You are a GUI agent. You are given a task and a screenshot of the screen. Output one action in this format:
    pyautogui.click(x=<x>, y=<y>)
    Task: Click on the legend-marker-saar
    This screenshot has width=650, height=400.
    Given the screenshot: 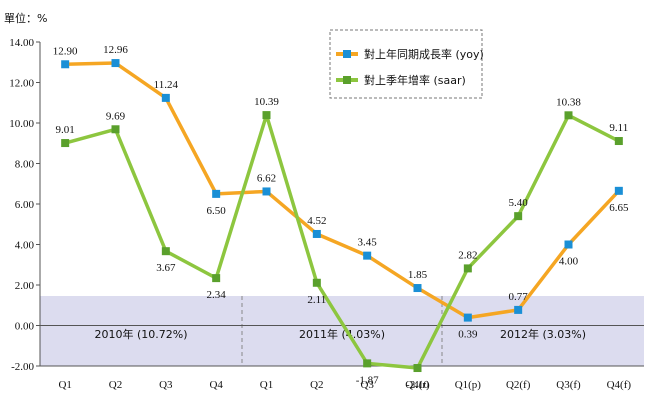 What is the action you would take?
    pyautogui.click(x=347, y=80)
    